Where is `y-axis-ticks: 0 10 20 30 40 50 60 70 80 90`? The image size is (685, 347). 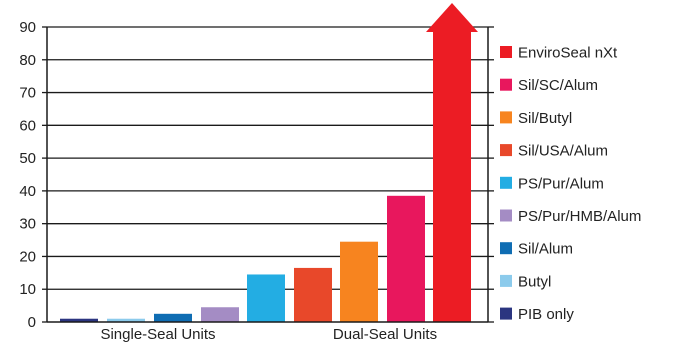
y-axis-ticks: 0 10 20 30 40 50 60 70 80 90 is located at coordinates (33, 175).